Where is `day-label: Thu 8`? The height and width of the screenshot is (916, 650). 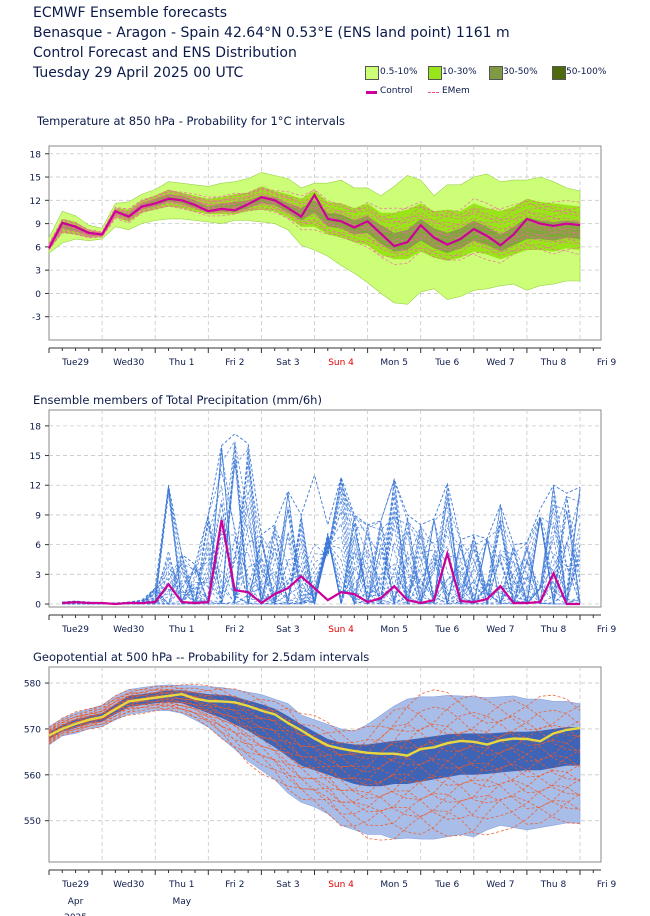
day-label: Thu 8 is located at coordinates (553, 363).